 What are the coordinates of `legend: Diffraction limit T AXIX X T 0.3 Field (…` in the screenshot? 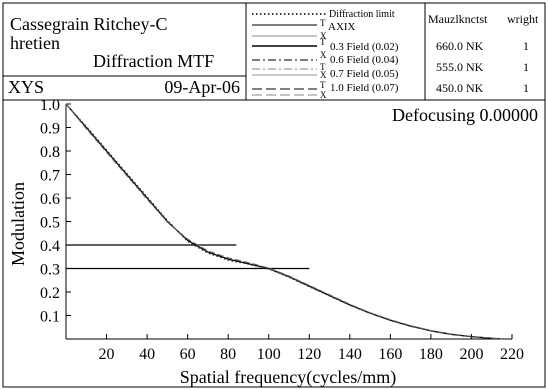 It's located at (325, 54).